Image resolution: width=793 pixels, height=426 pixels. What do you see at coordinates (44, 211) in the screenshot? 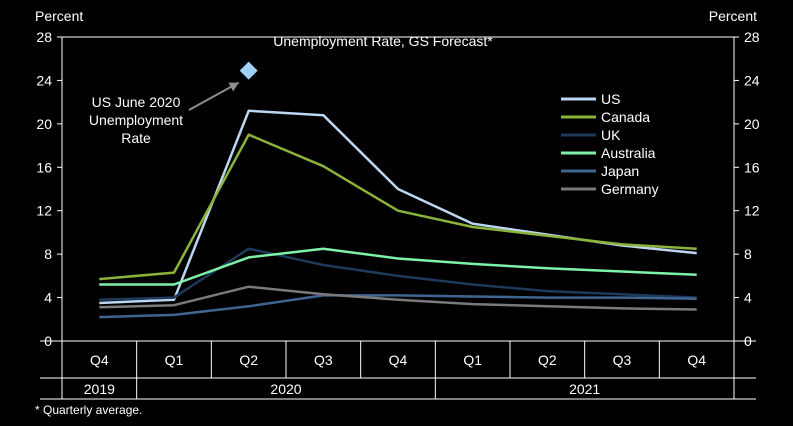
I see `y-tick-label-left: 12` at bounding box center [44, 211].